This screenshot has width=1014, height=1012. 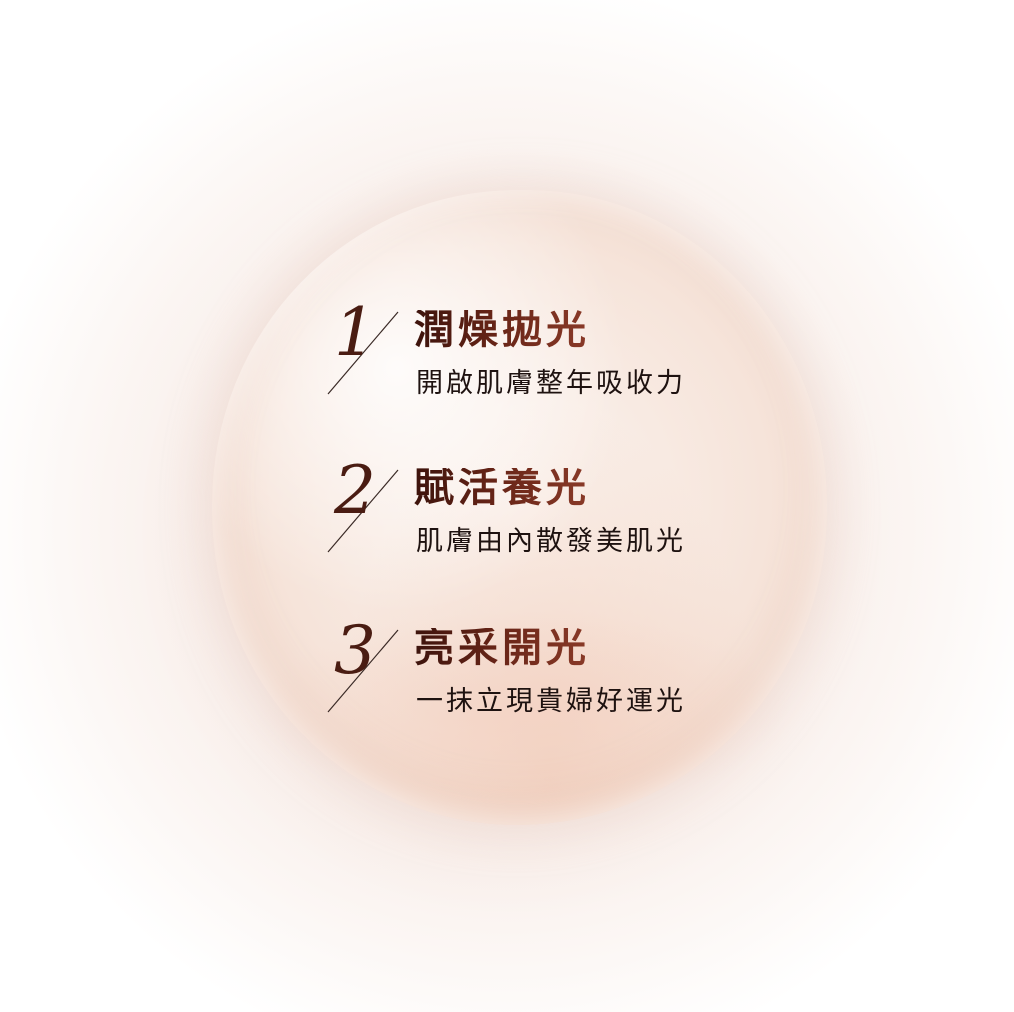 What do you see at coordinates (355, 650) in the screenshot?
I see `benefit-number: 3` at bounding box center [355, 650].